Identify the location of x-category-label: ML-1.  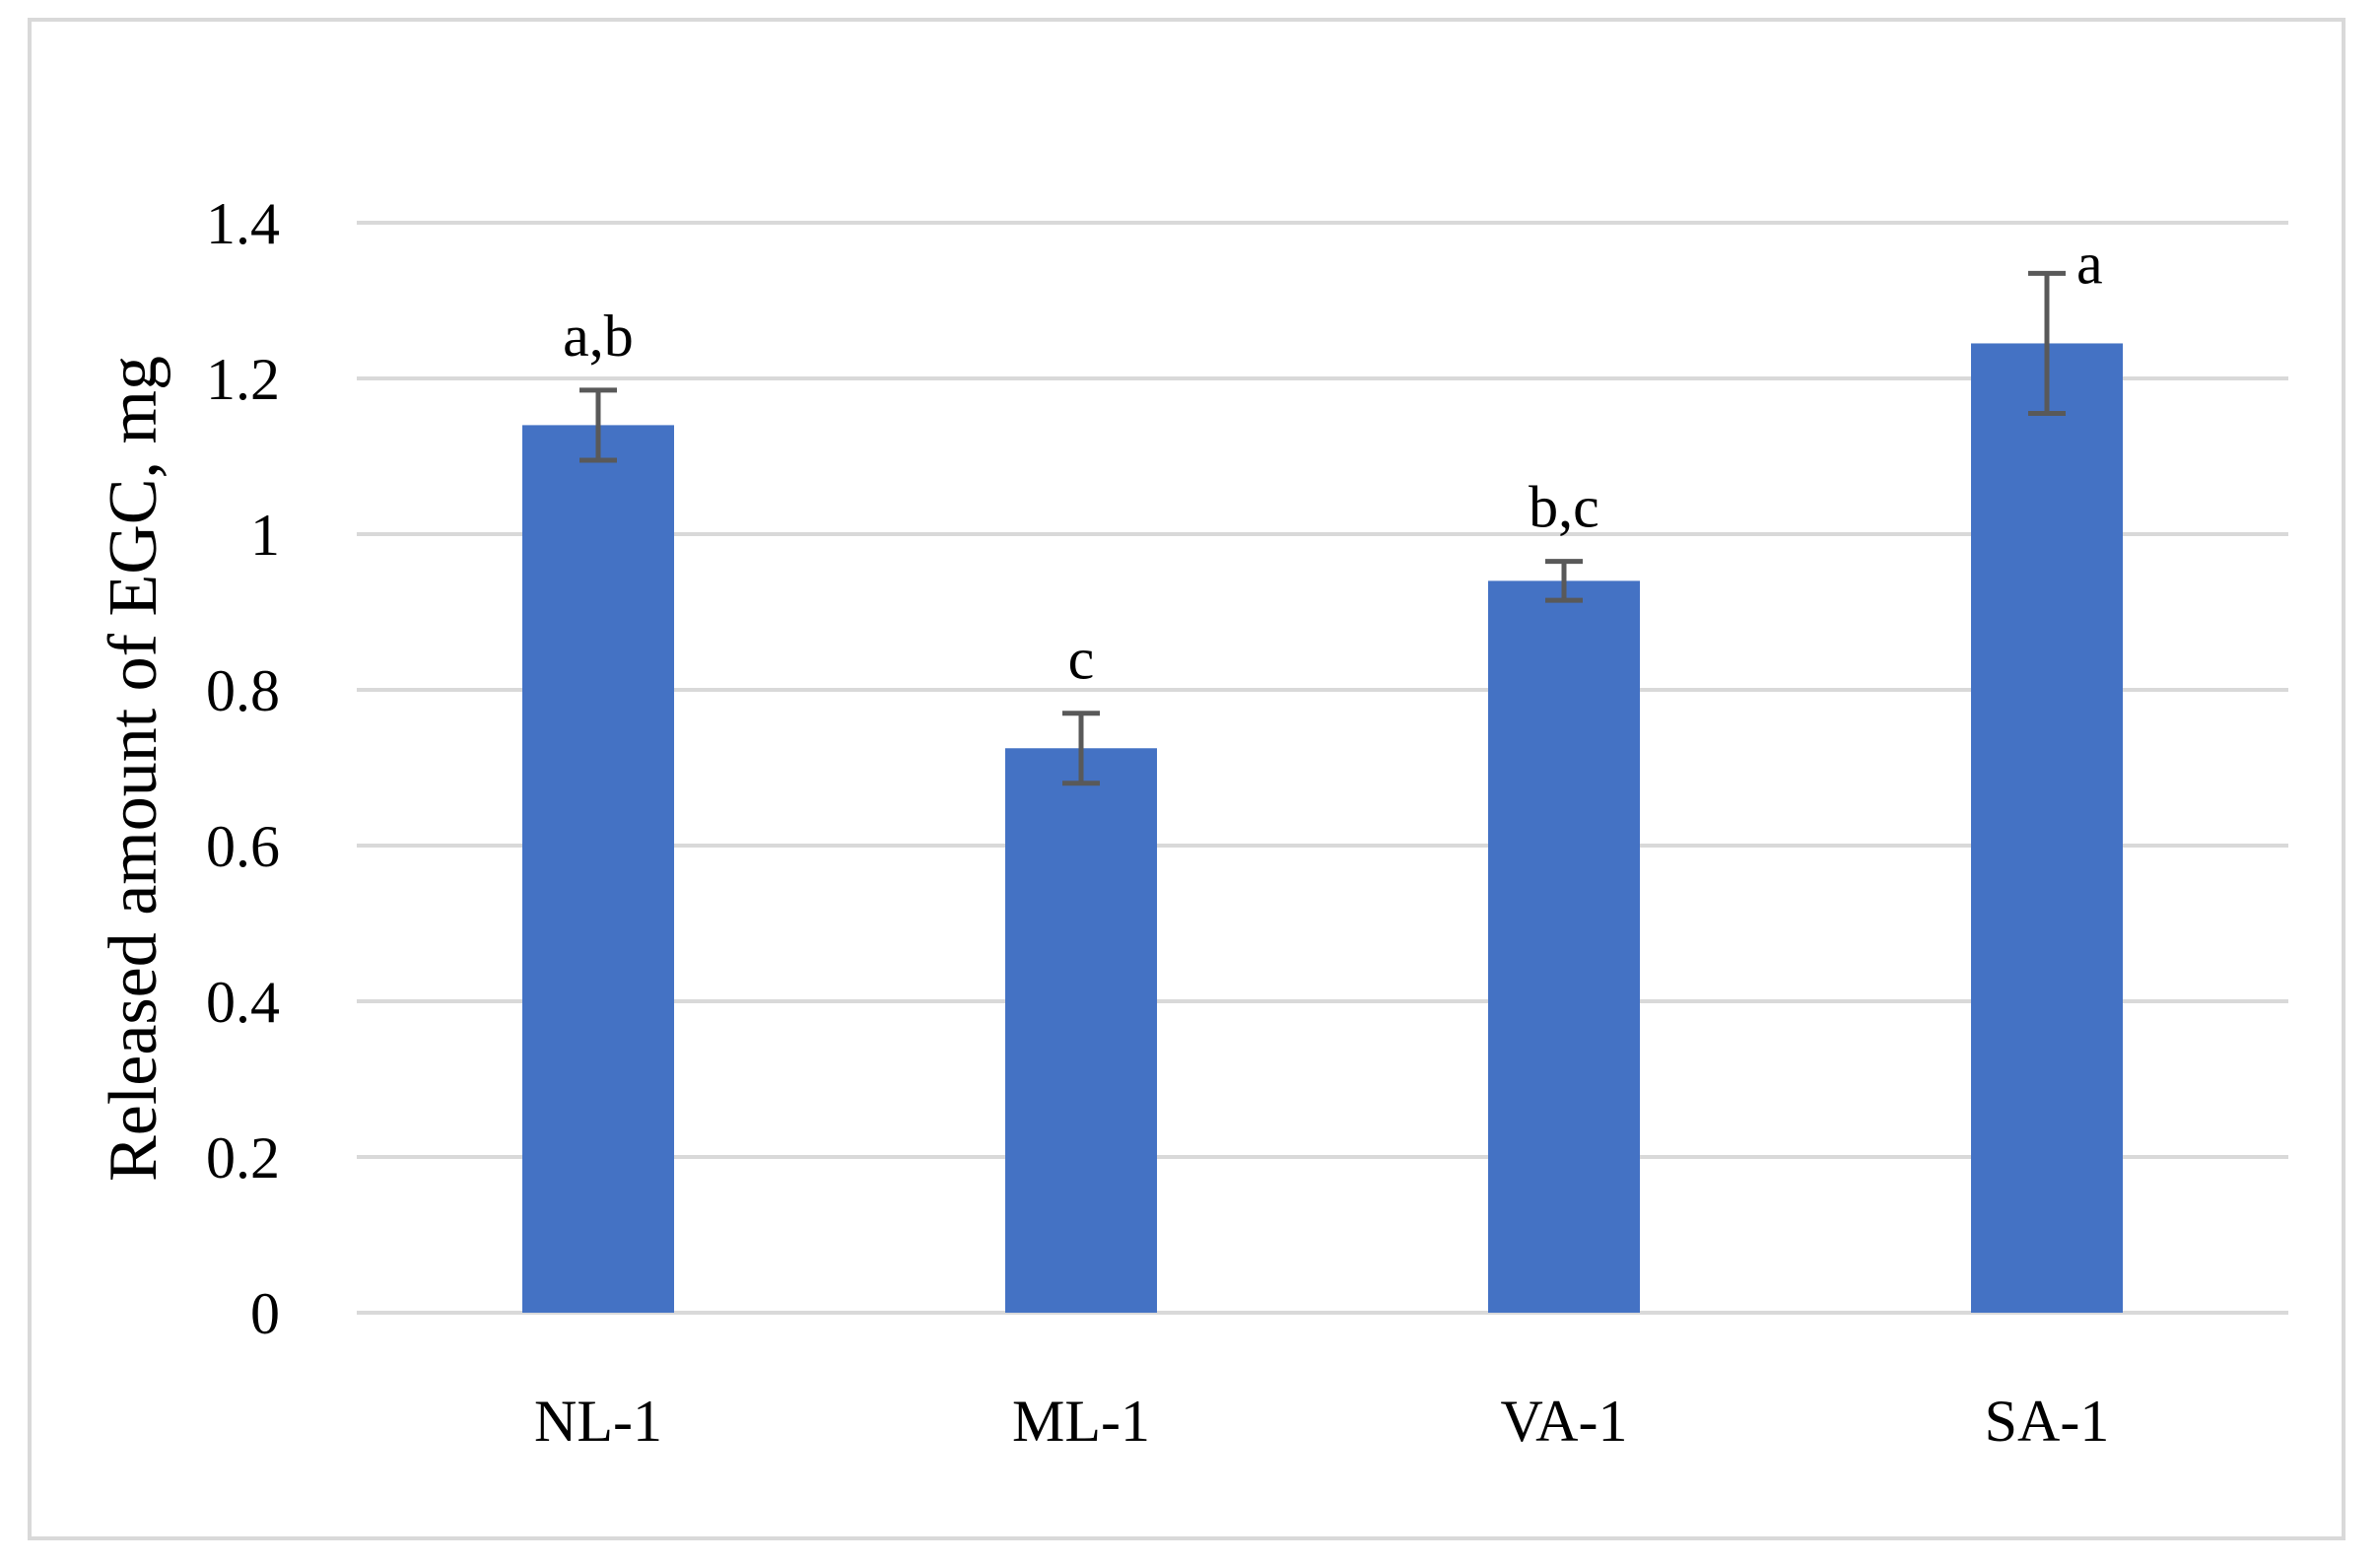
(1081, 1421).